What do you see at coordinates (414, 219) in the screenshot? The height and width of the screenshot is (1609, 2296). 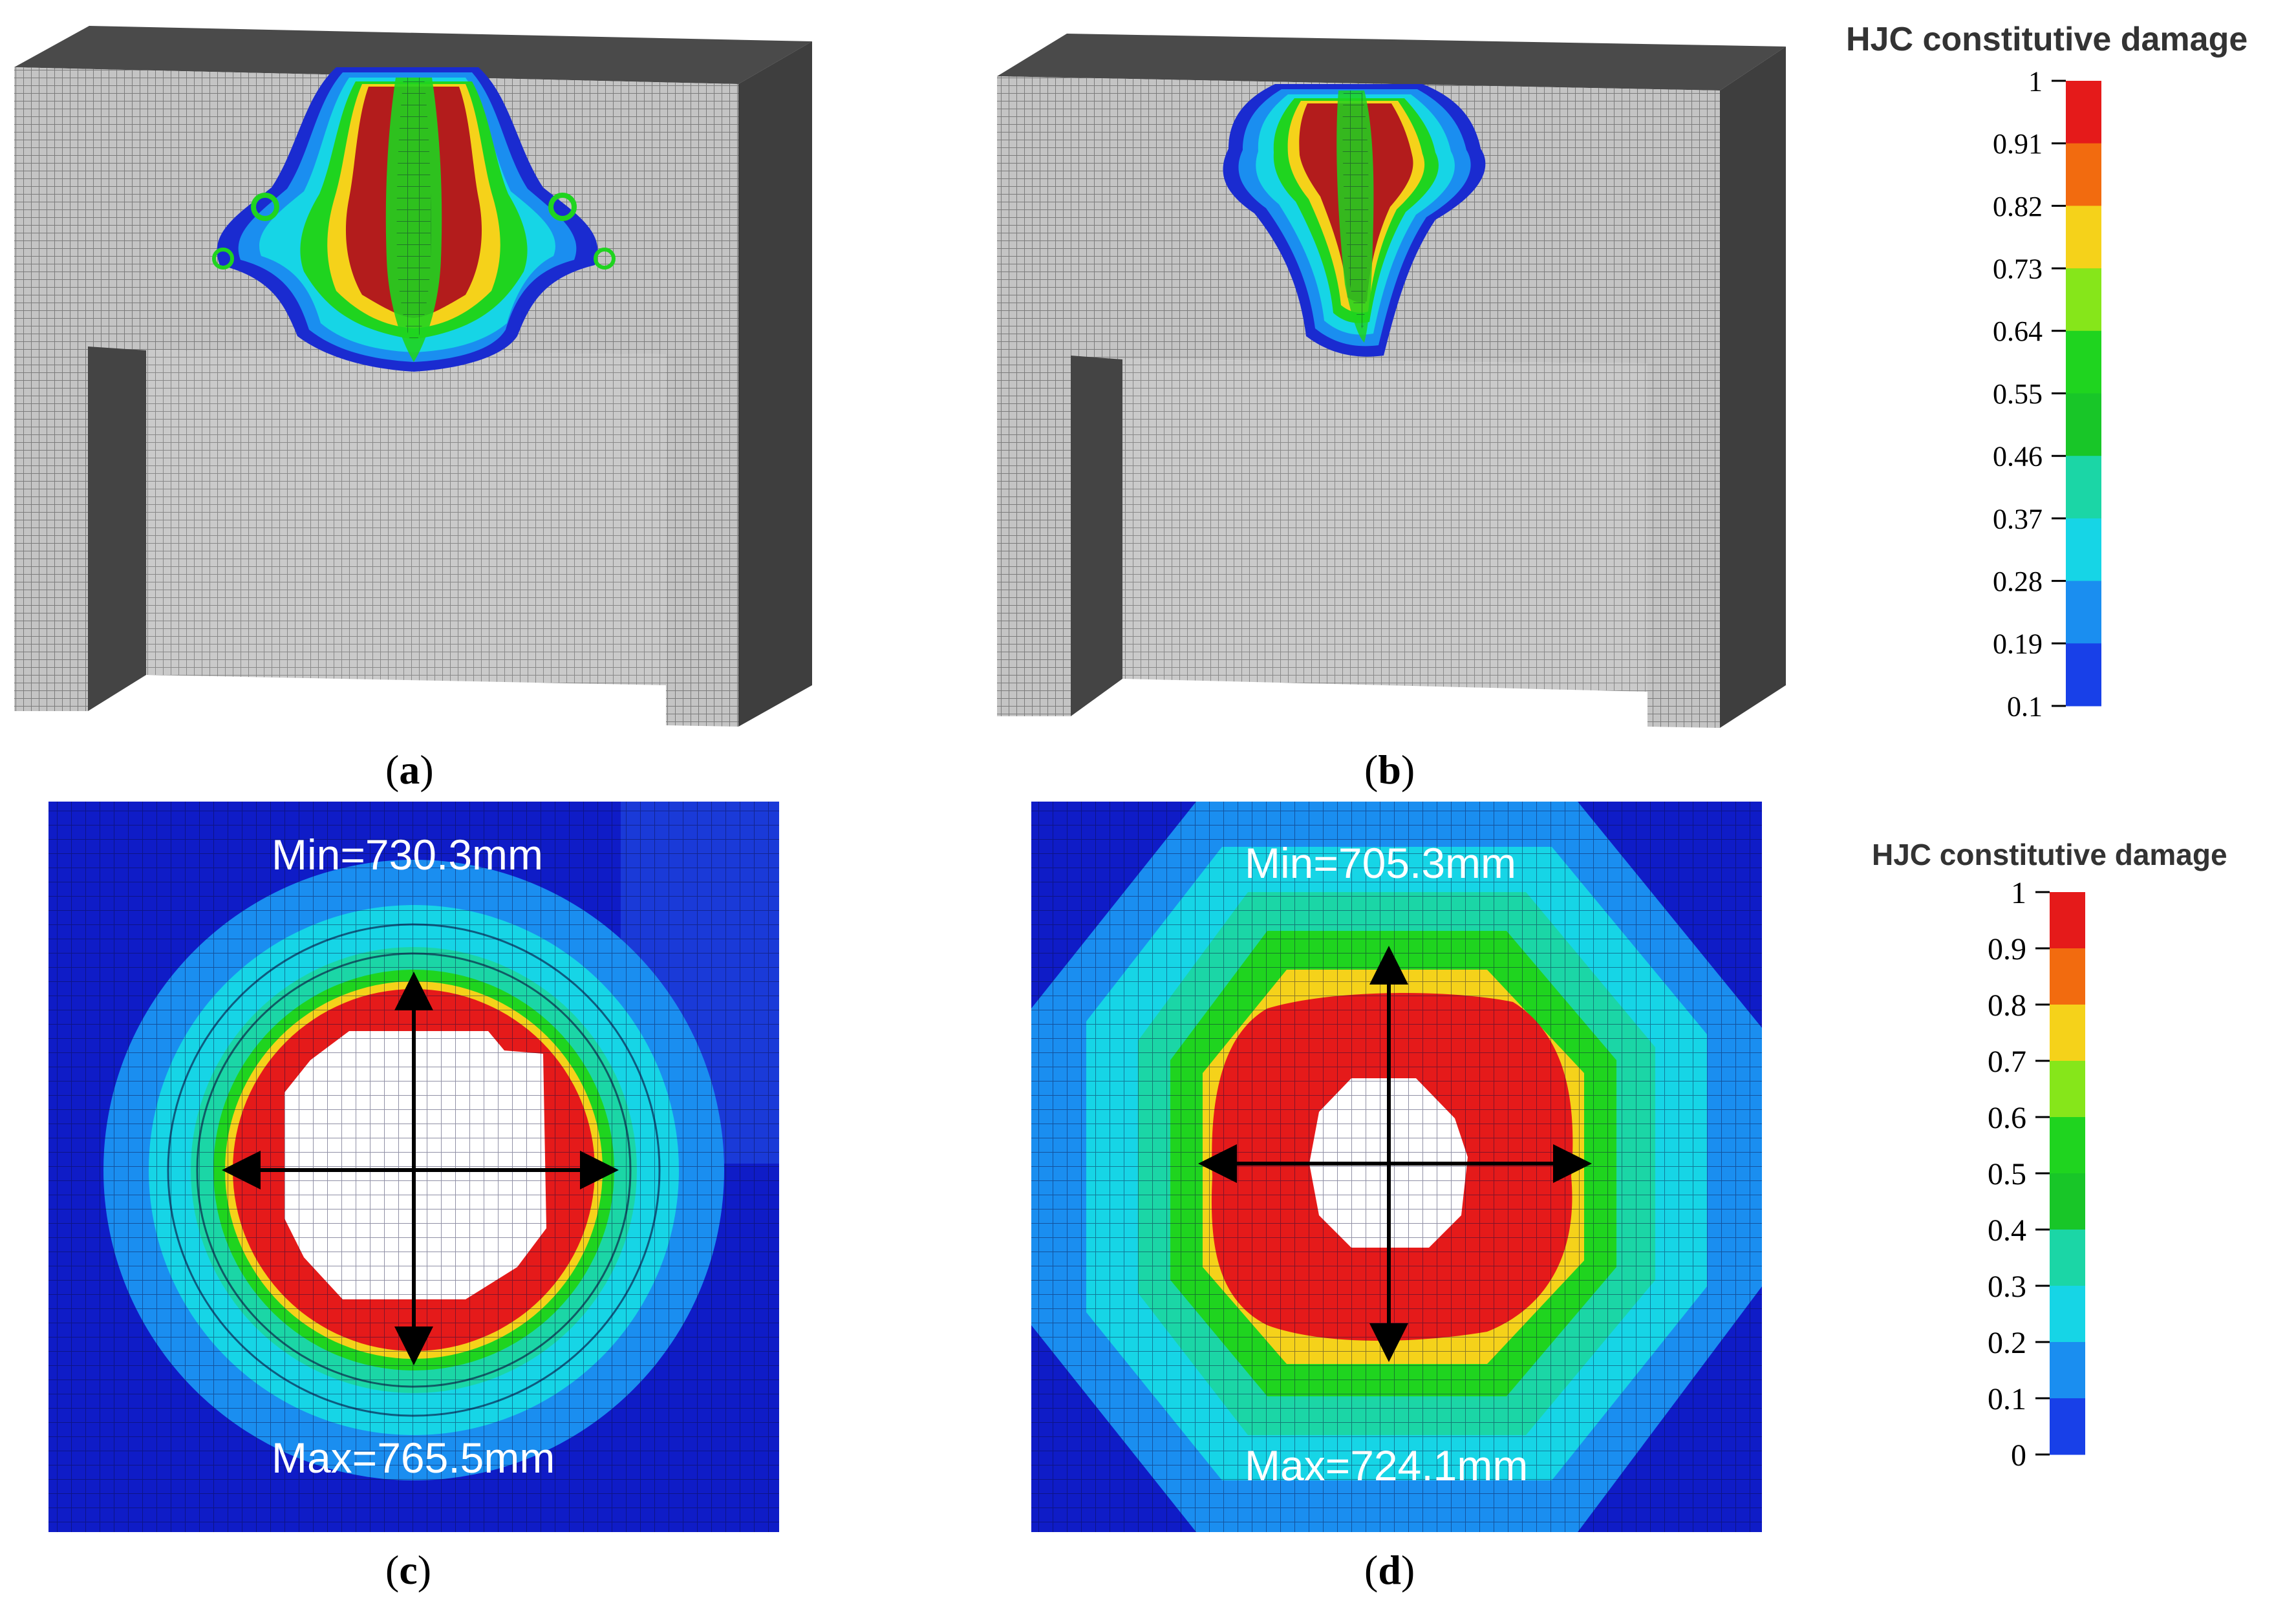 I see `panel-a-damage-plume` at bounding box center [414, 219].